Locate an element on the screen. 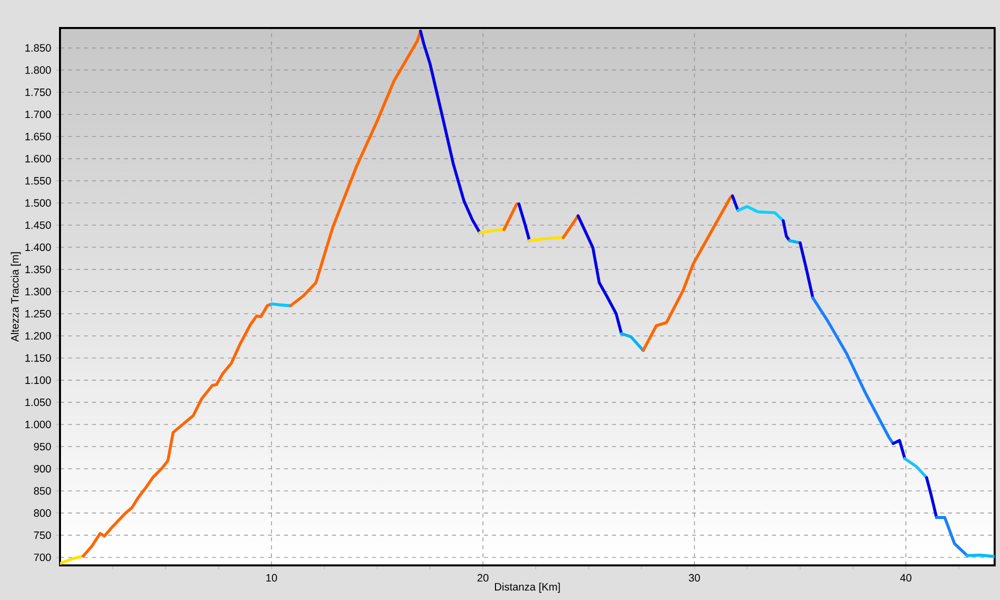 This screenshot has width=1000, height=600. x-tick-label: 10 is located at coordinates (271, 578).